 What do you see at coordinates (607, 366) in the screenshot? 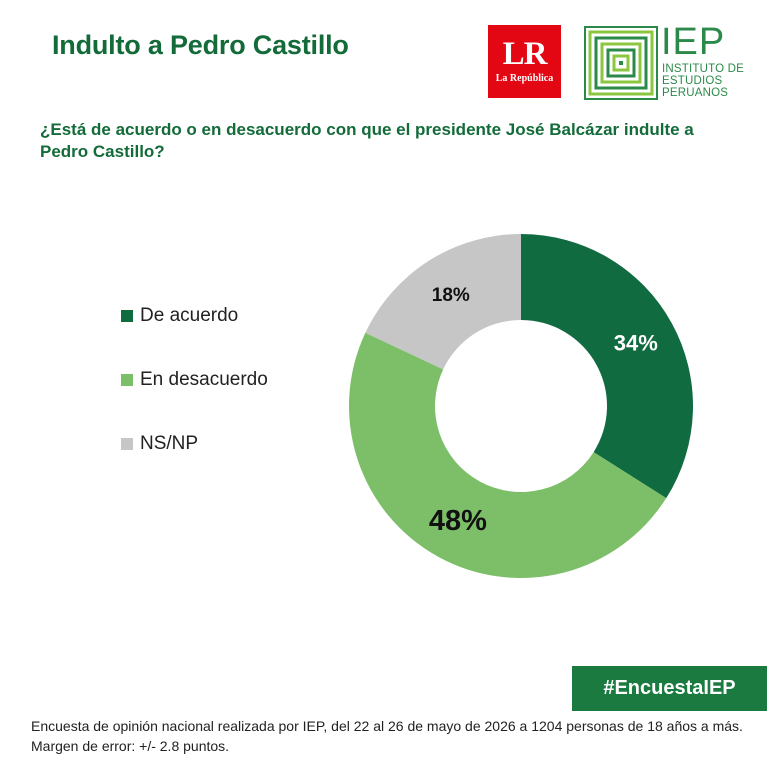
I see `donut-slice-de-acuerdo` at bounding box center [607, 366].